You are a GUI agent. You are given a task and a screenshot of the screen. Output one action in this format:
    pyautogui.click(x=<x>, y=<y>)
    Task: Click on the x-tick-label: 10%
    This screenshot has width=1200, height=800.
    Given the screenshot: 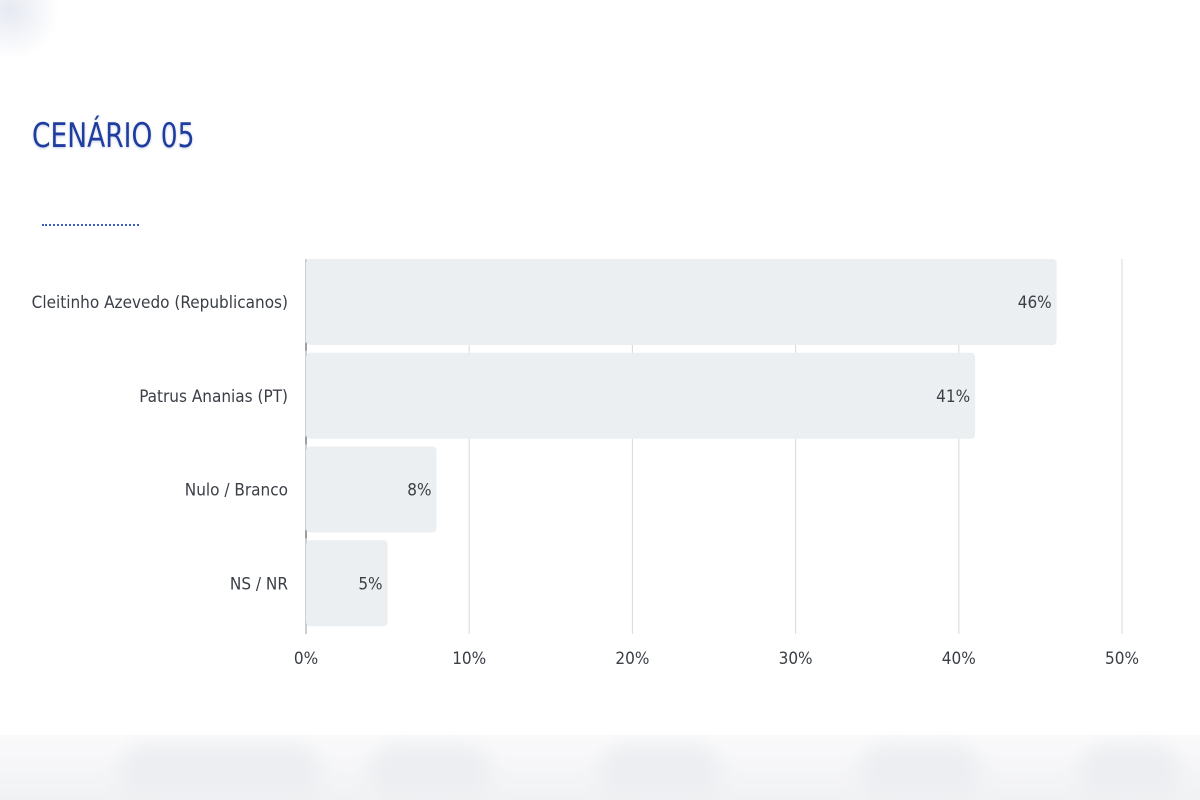 What is the action you would take?
    pyautogui.click(x=469, y=659)
    